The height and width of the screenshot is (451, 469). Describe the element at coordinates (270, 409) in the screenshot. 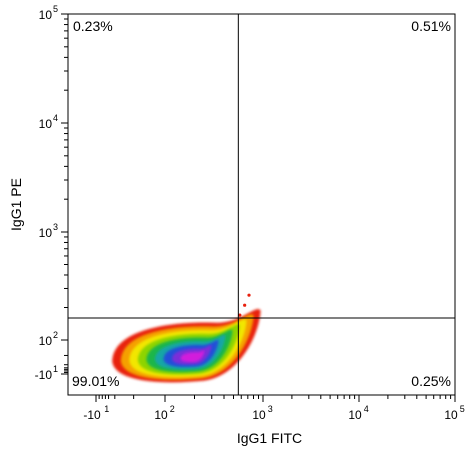

I see `x-tick-exponent: 3` at that location.